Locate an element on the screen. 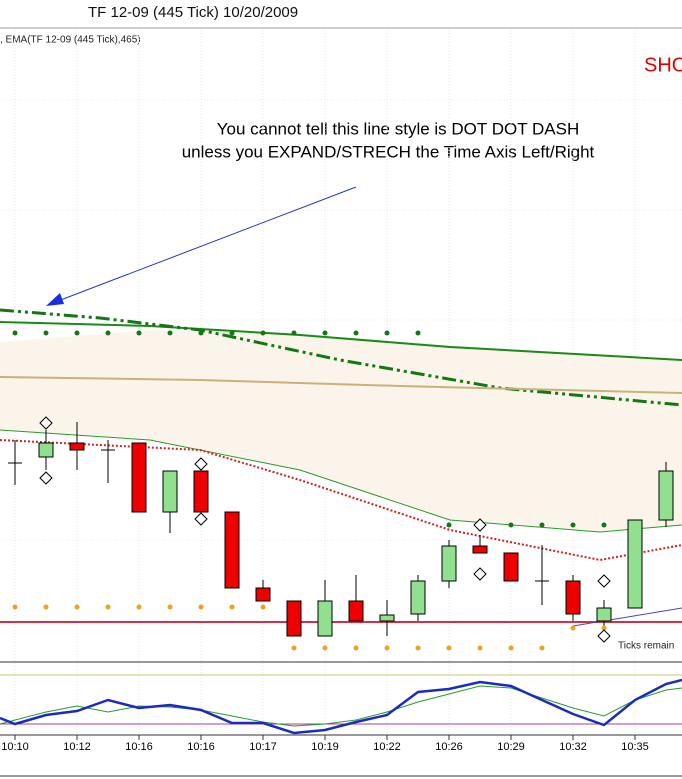 The width and height of the screenshot is (682, 779). signal-text: SHO is located at coordinates (663, 65).